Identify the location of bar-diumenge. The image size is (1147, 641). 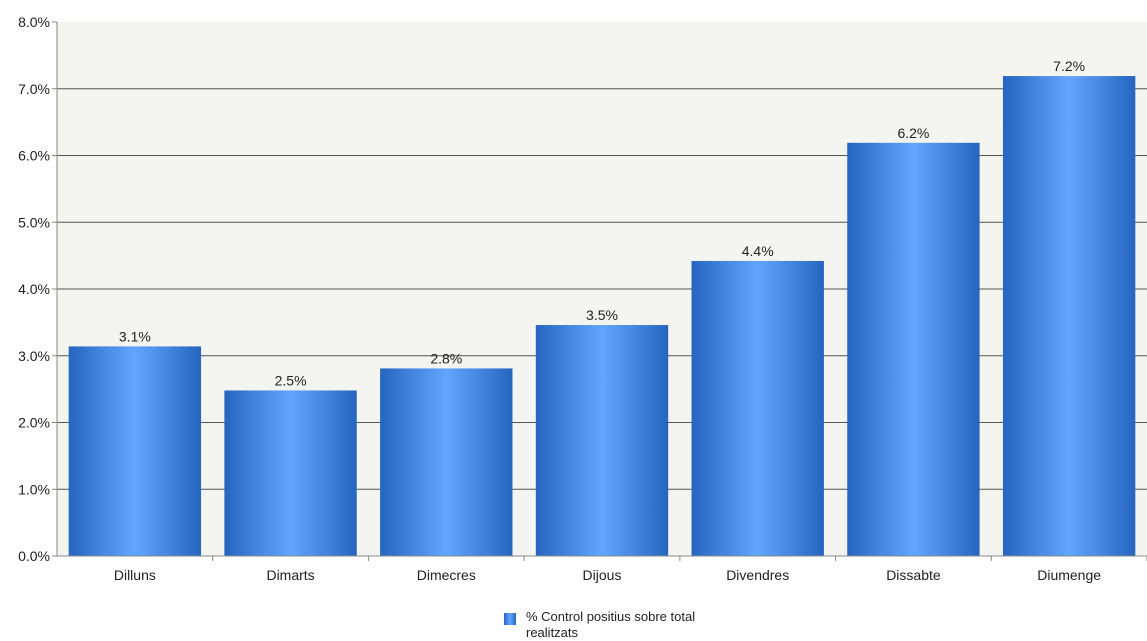
(1069, 316).